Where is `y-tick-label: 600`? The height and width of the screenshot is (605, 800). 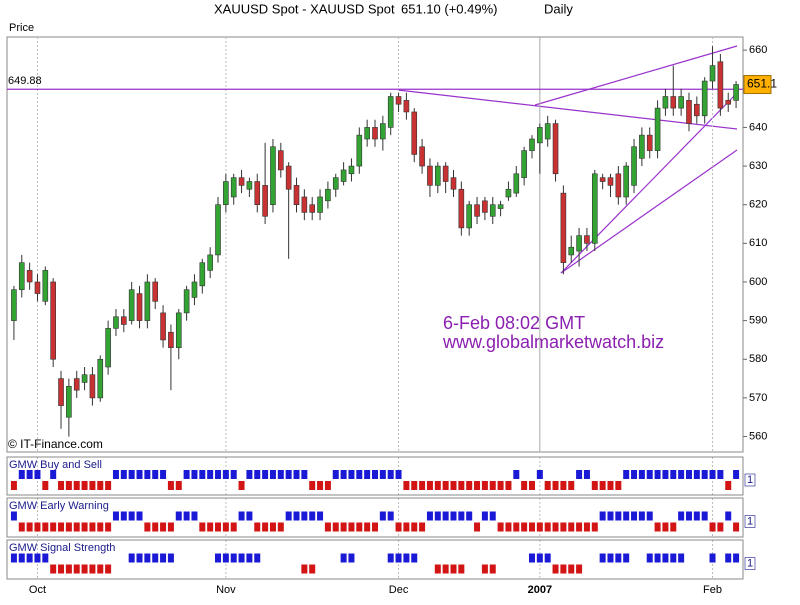 y-tick-label: 600 is located at coordinates (758, 282).